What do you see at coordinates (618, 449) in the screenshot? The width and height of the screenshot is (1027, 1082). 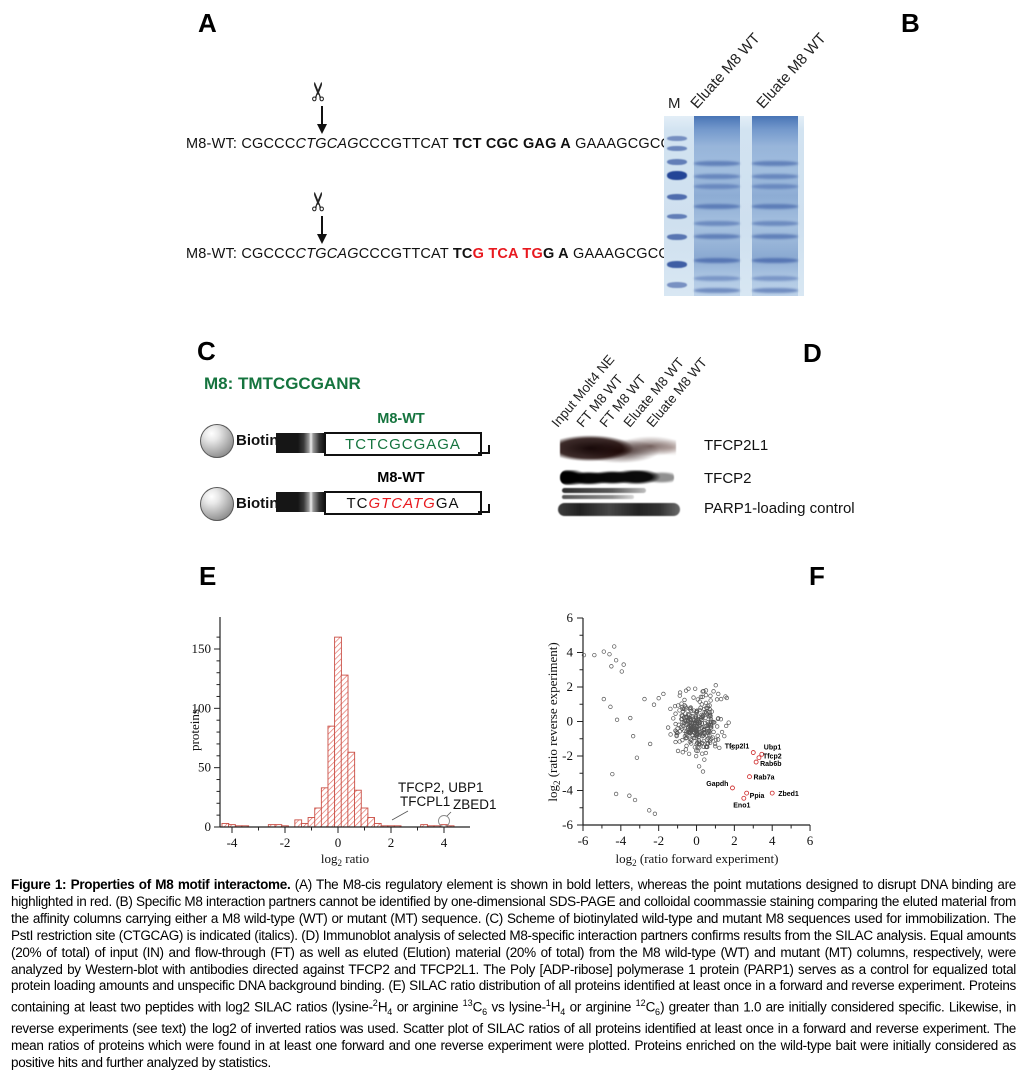 I see `blot-band-tfcp2l1` at bounding box center [618, 449].